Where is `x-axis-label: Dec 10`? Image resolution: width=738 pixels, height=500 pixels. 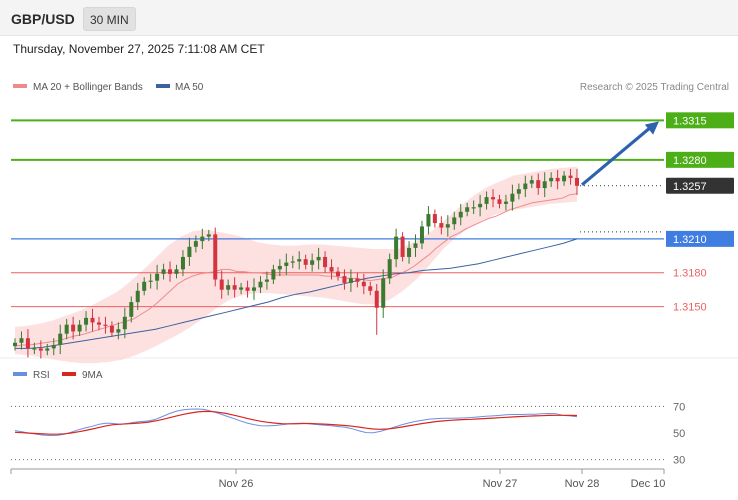
x-axis-label: Dec 10 is located at coordinates (648, 484).